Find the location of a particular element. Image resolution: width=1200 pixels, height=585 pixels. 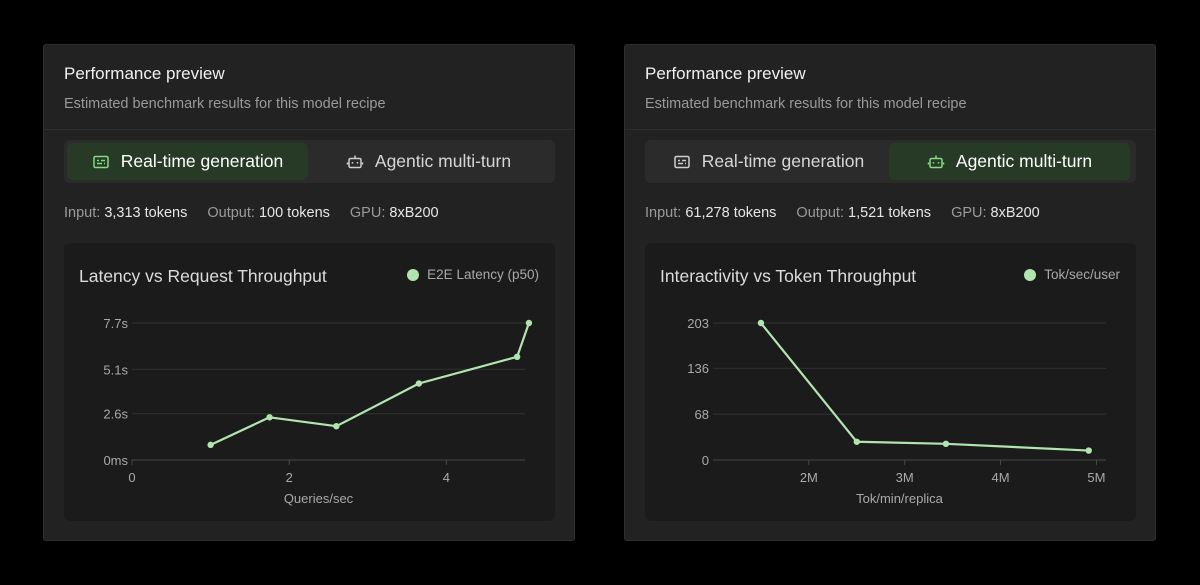

chart-title: Latency vs Request Throughput is located at coordinates (203, 276).